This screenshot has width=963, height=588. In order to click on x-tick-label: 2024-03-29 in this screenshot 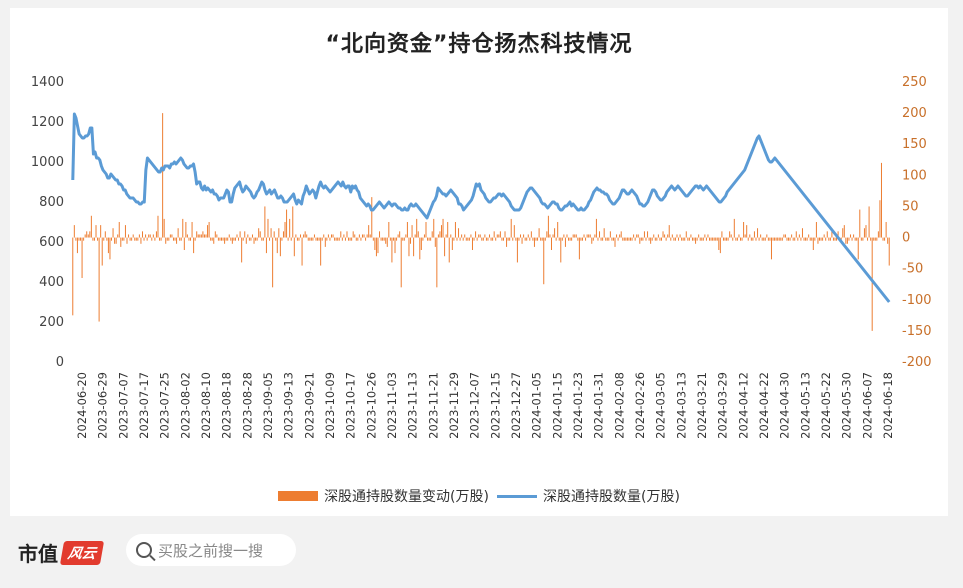, I will do `click(723, 405)`.